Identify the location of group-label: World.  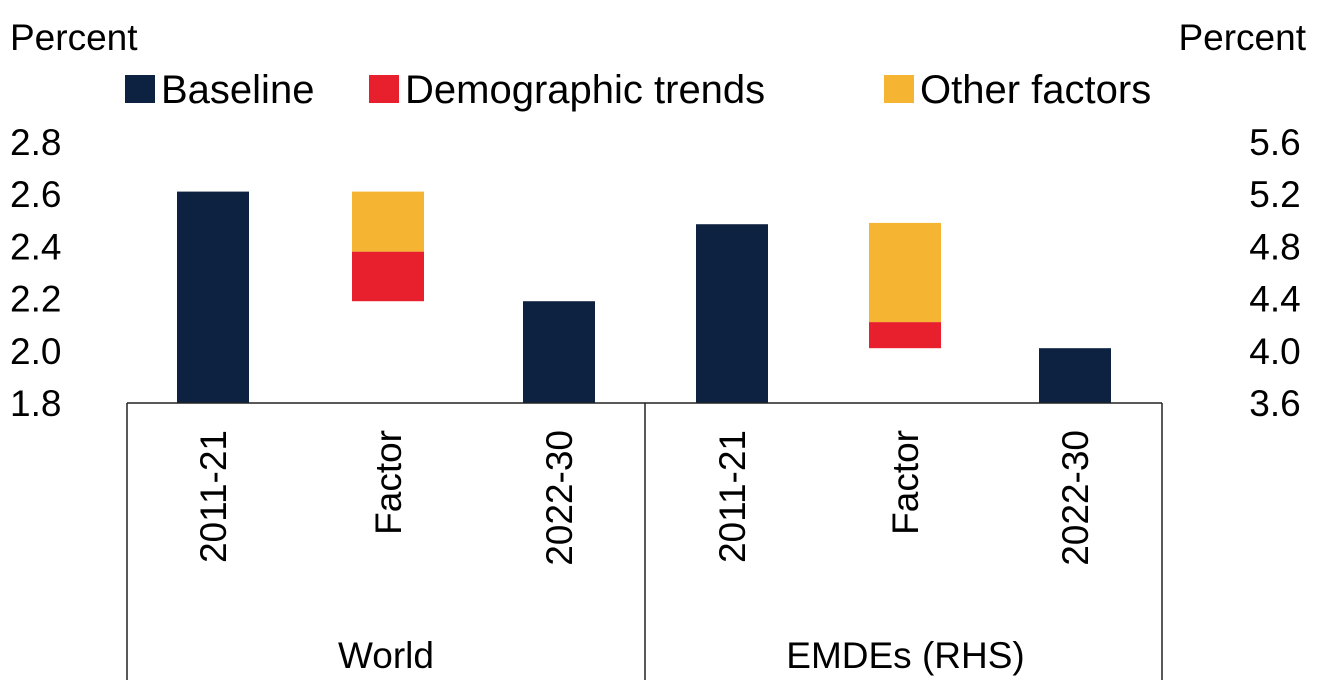
(386, 655).